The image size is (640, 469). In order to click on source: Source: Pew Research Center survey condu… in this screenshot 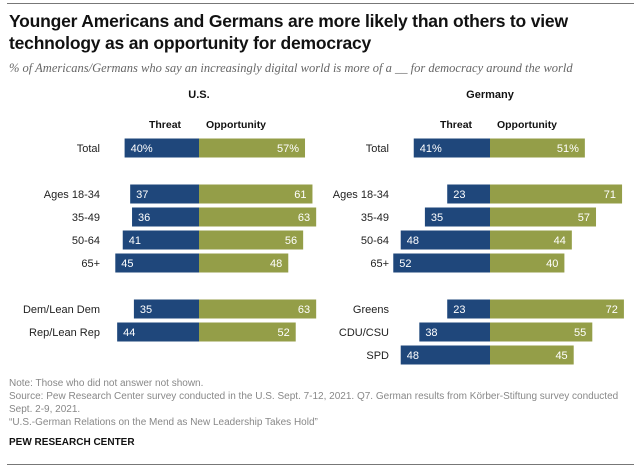, I will do `click(314, 403)`.